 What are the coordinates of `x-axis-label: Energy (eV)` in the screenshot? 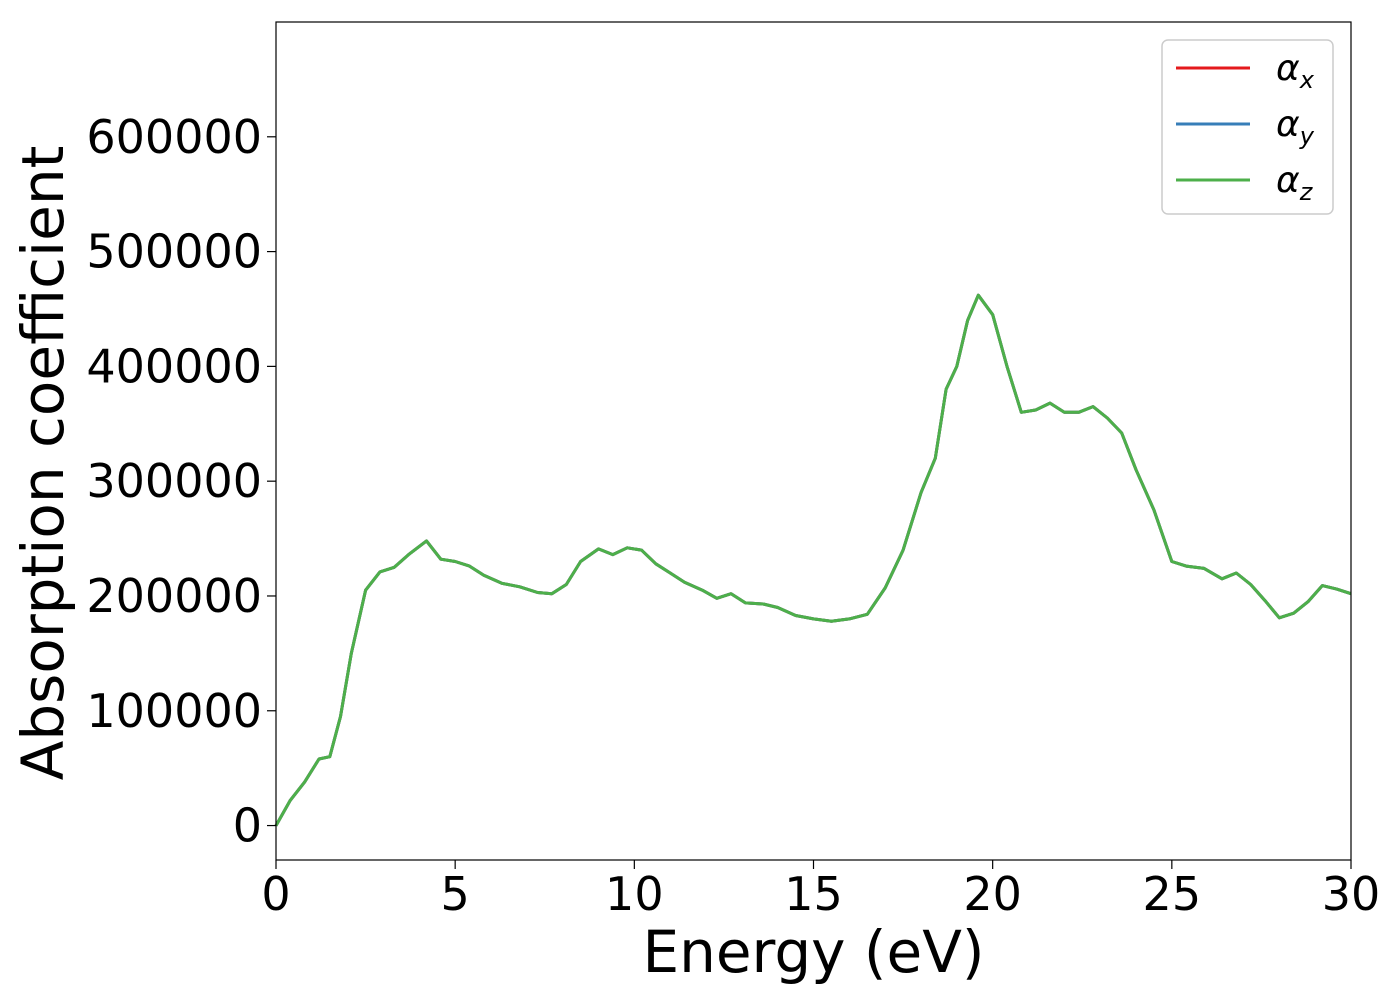 It's located at (813, 952).